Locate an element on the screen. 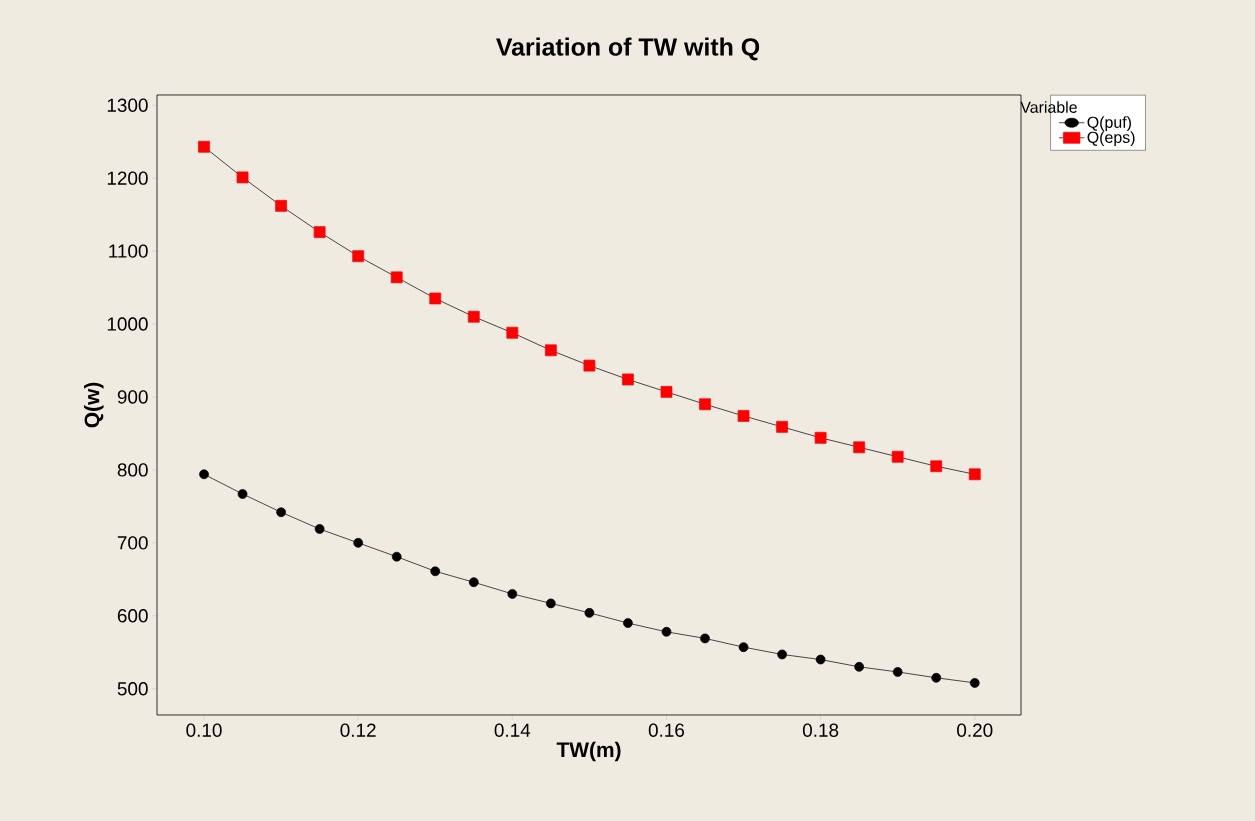 Image resolution: width=1255 pixels, height=821 pixels. y-tick-label: 1200 is located at coordinates (127, 178).